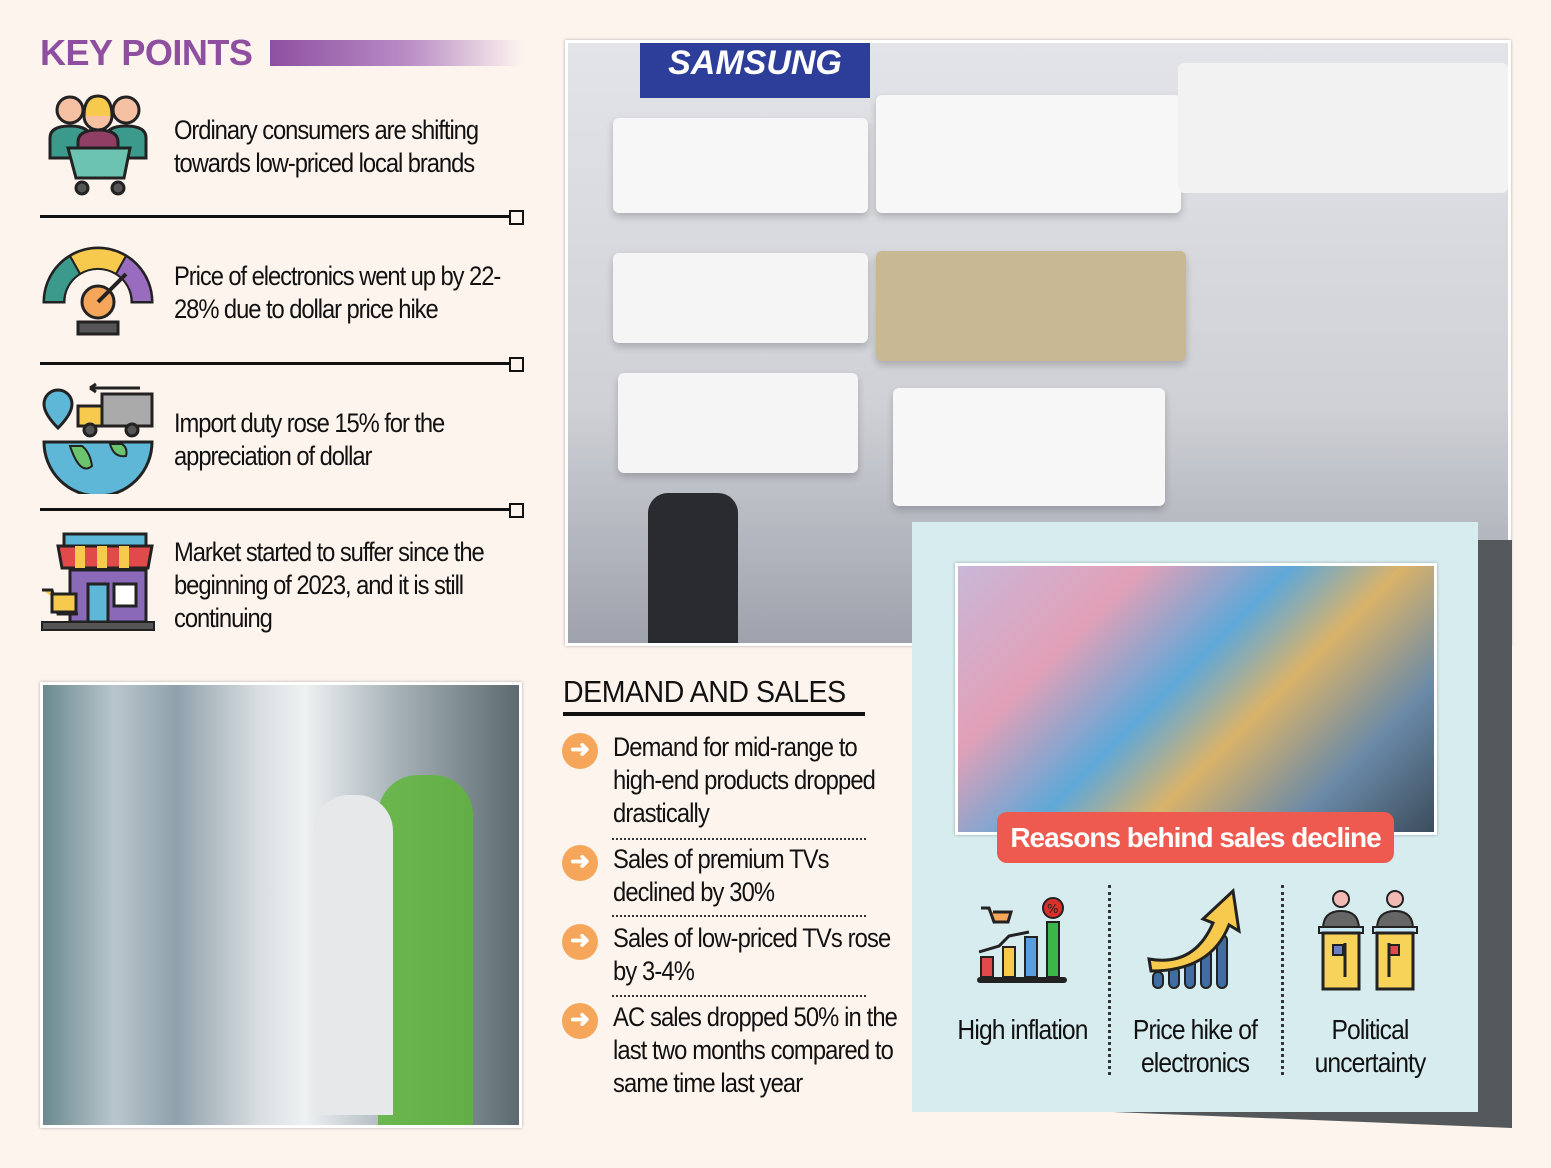 The width and height of the screenshot is (1551, 1168). What do you see at coordinates (1369, 939) in the screenshot?
I see `politicians-podium-icon` at bounding box center [1369, 939].